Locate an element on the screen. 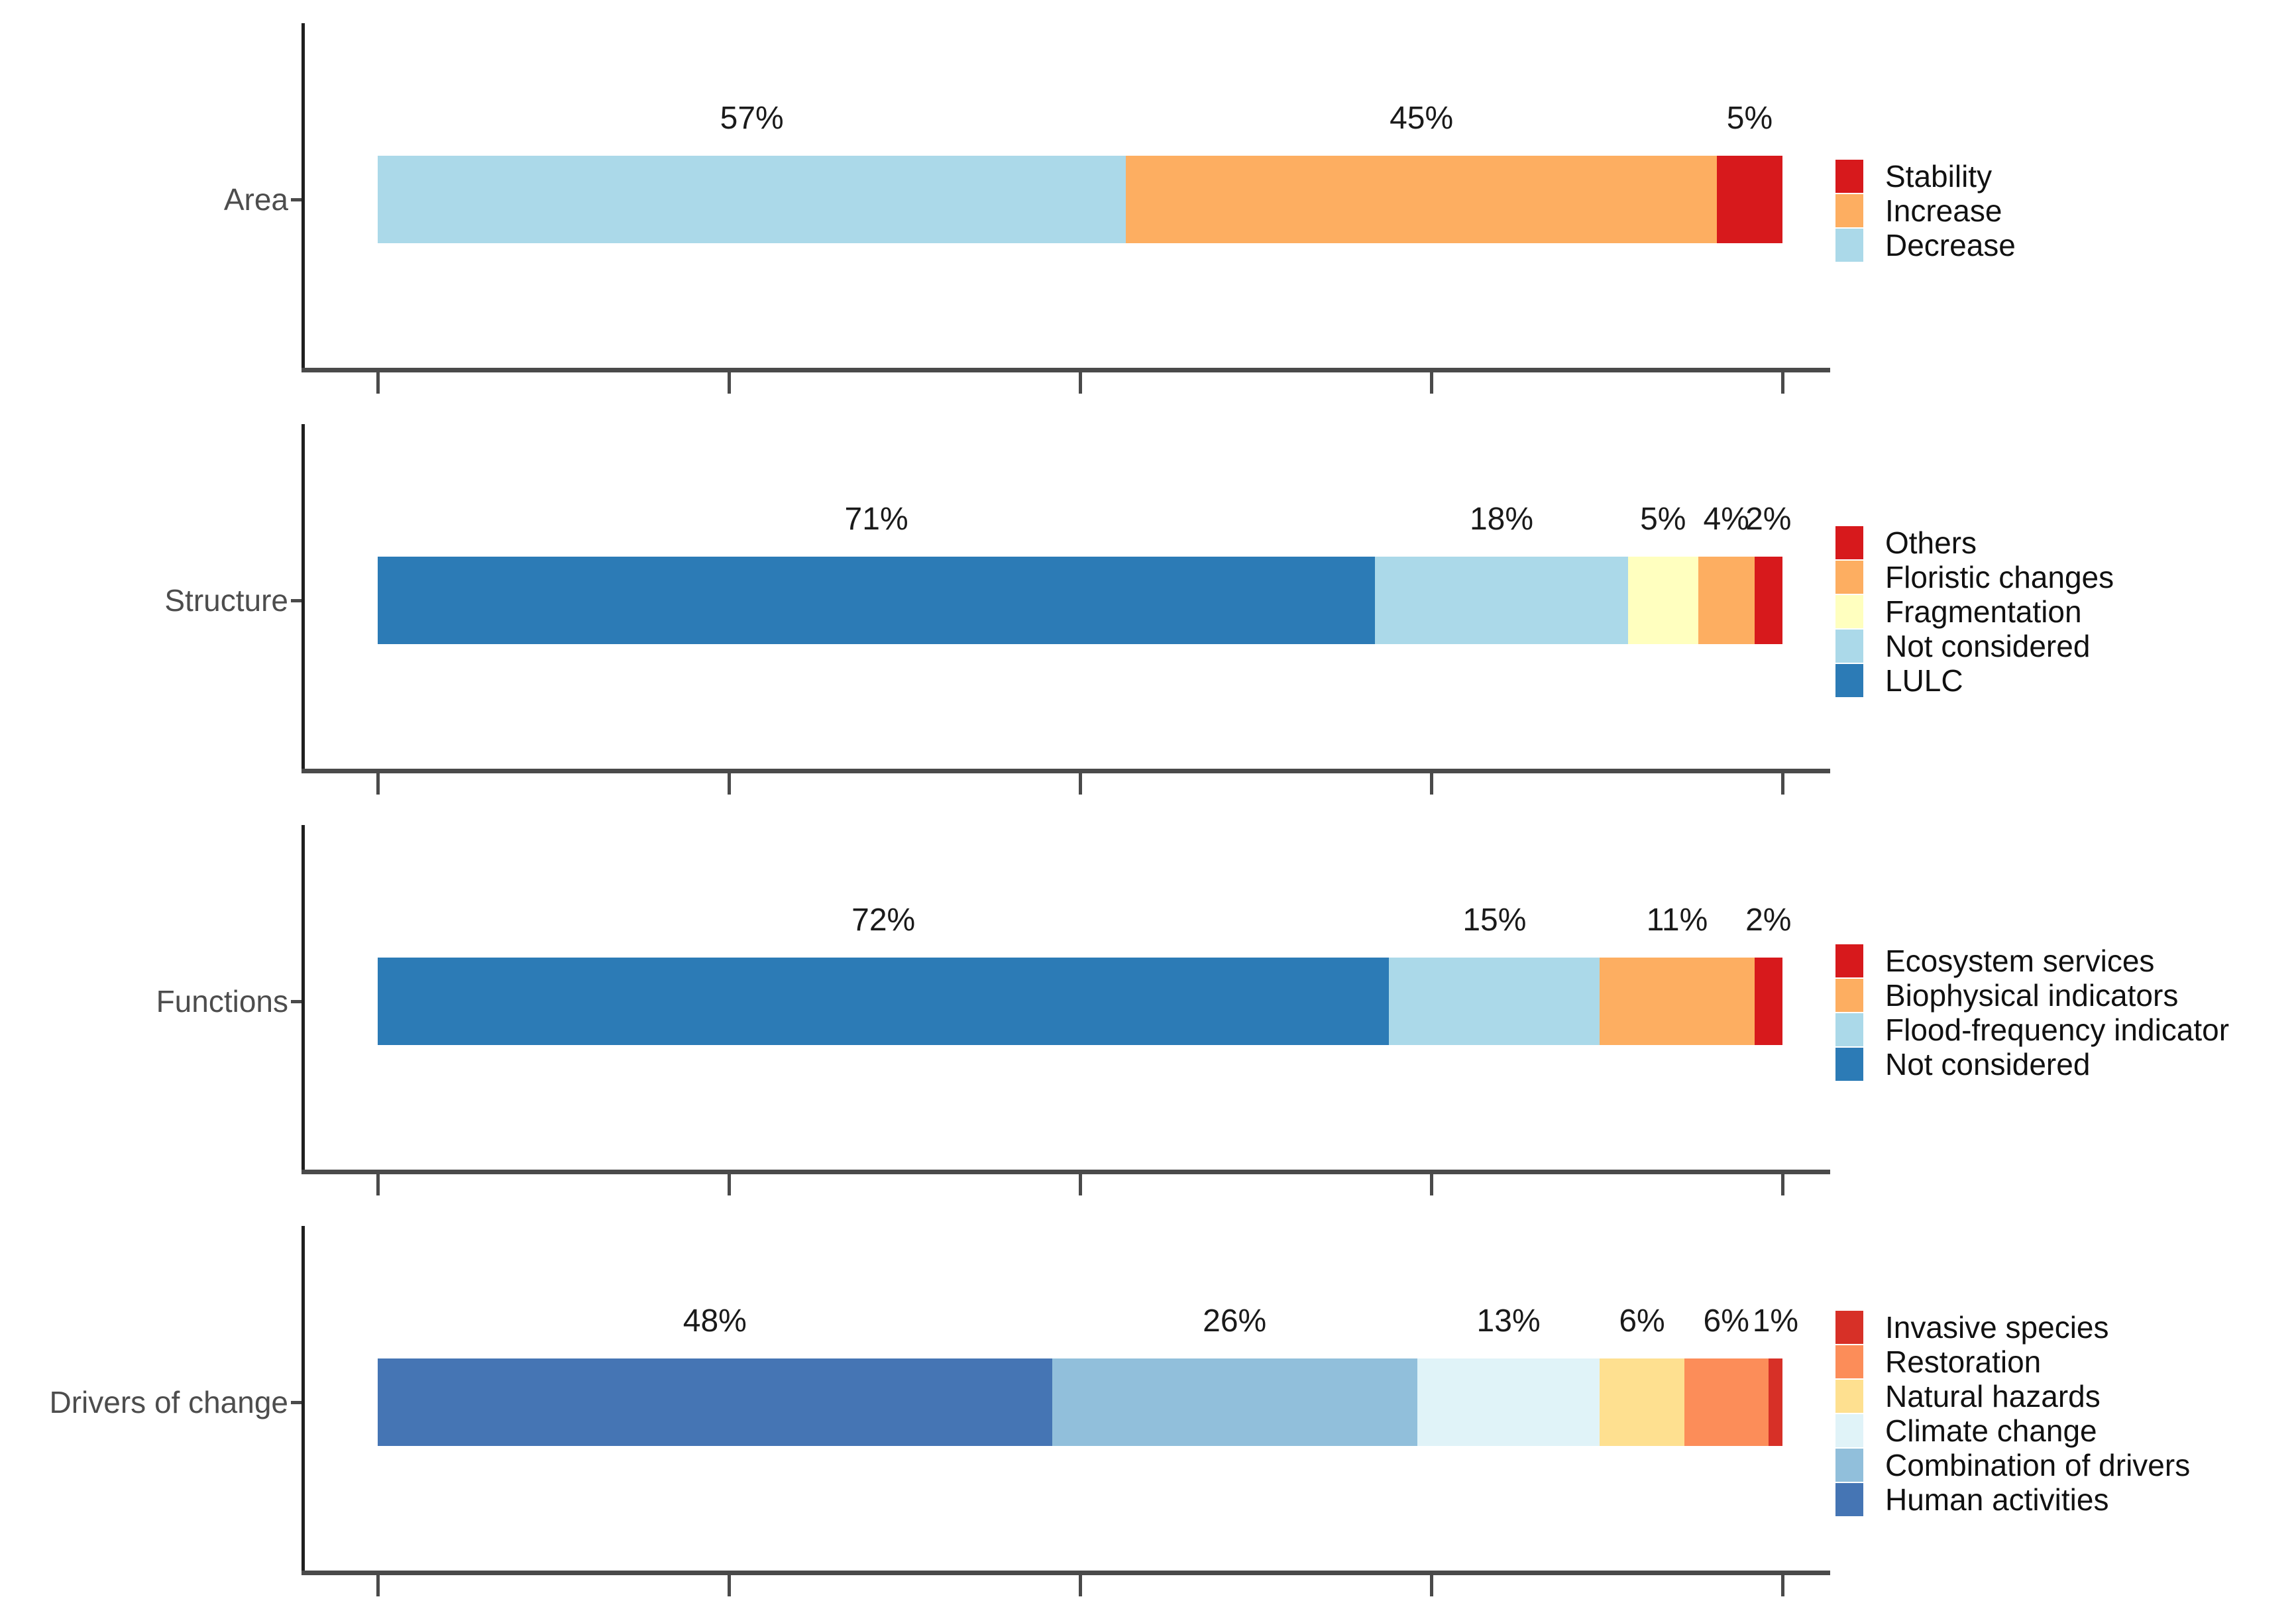 Image resolution: width=2296 pixels, height=1605 pixels. category-label: Drivers of change is located at coordinates (169, 1402).